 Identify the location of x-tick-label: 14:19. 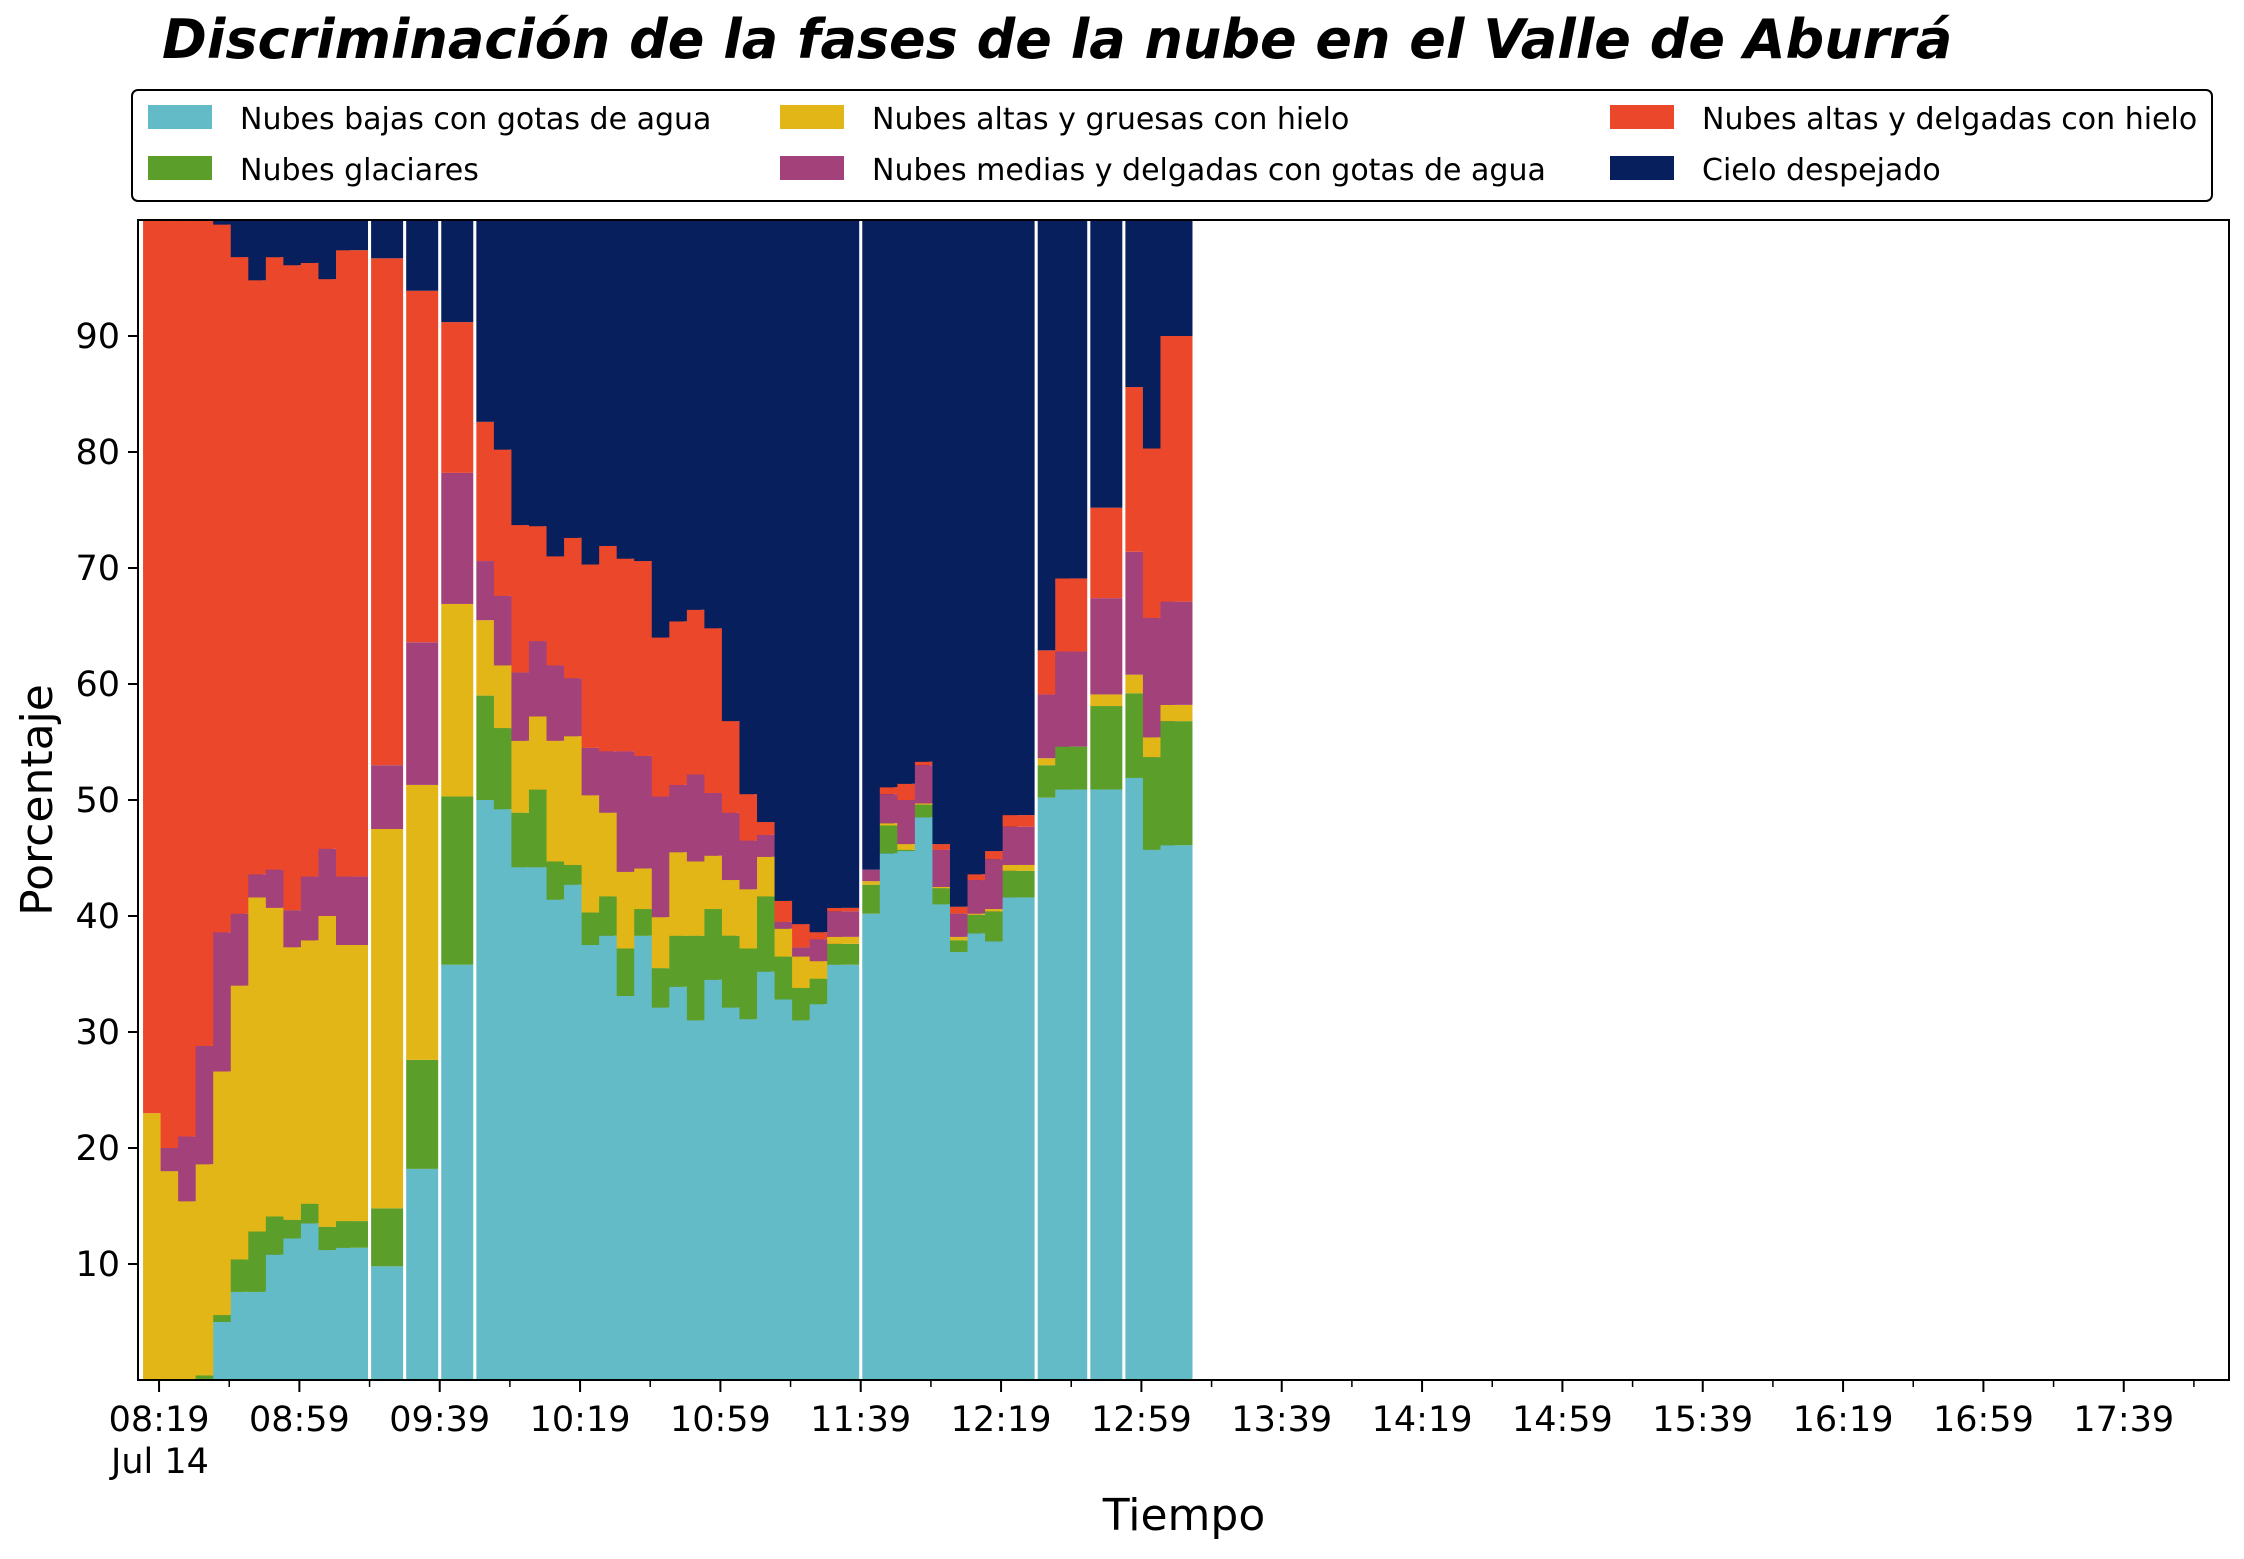
(1422, 1420).